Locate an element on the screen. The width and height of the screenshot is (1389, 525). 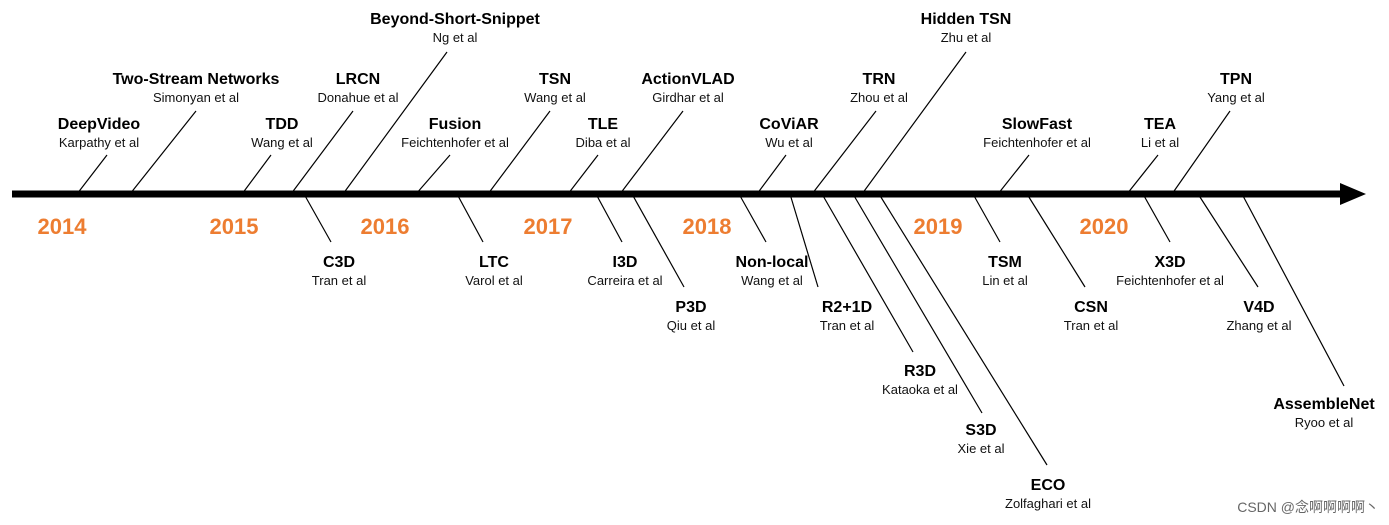
method-label: Non-local Wang et al is located at coordinates (772, 271).